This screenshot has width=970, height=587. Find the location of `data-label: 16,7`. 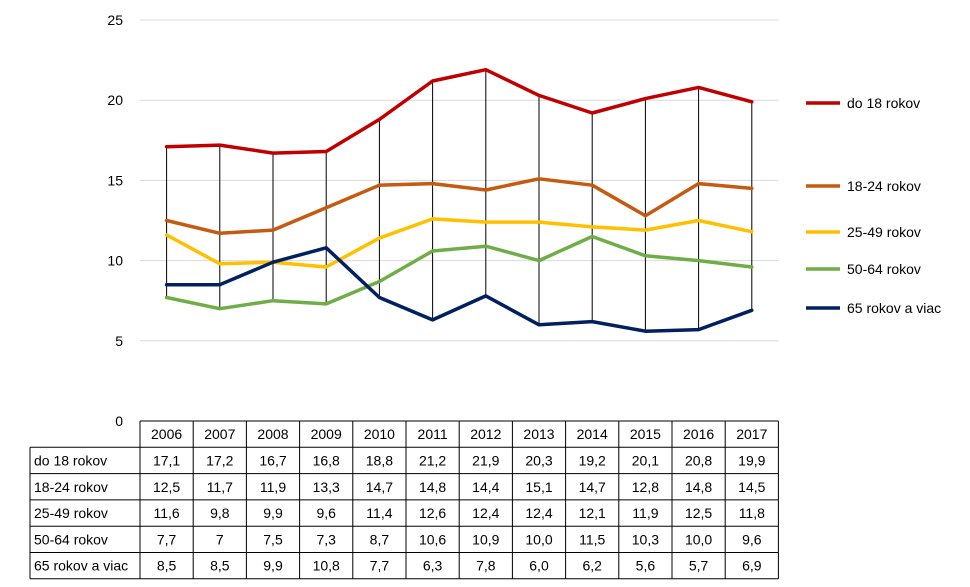

data-label: 16,7 is located at coordinates (272, 460).